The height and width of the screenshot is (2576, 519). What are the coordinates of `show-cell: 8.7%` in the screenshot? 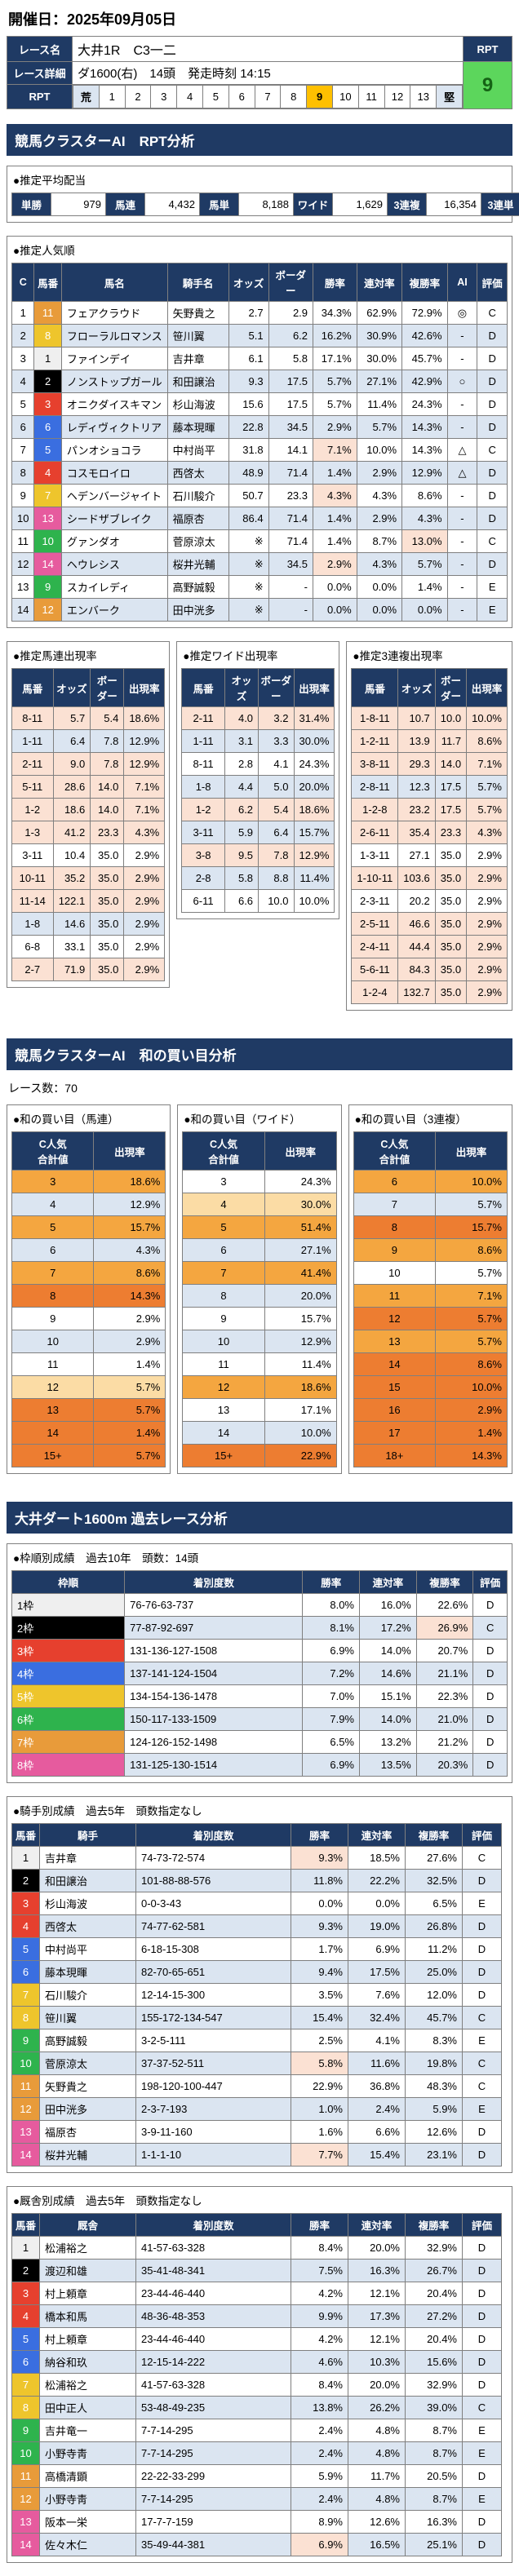 It's located at (434, 2453).